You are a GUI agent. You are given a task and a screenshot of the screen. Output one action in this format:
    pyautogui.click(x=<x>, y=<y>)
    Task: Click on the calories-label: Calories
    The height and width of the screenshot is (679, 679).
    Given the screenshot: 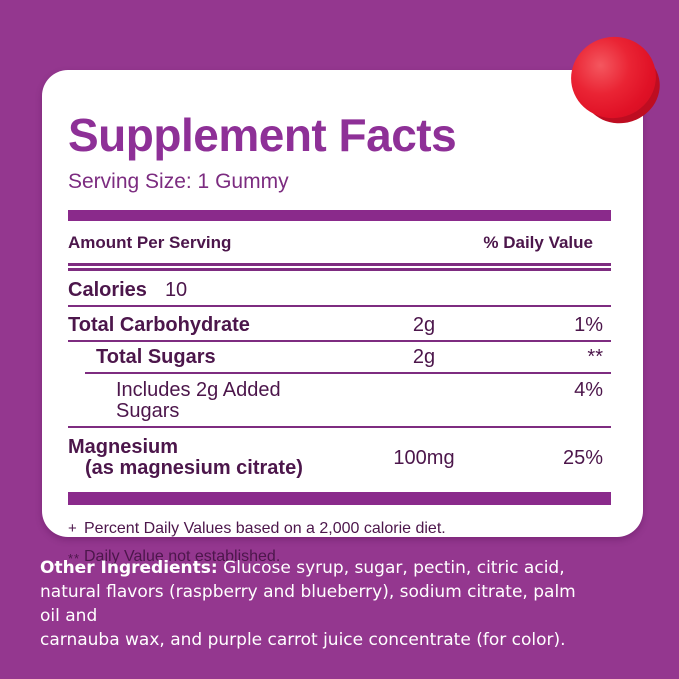 What is the action you would take?
    pyautogui.click(x=107, y=290)
    